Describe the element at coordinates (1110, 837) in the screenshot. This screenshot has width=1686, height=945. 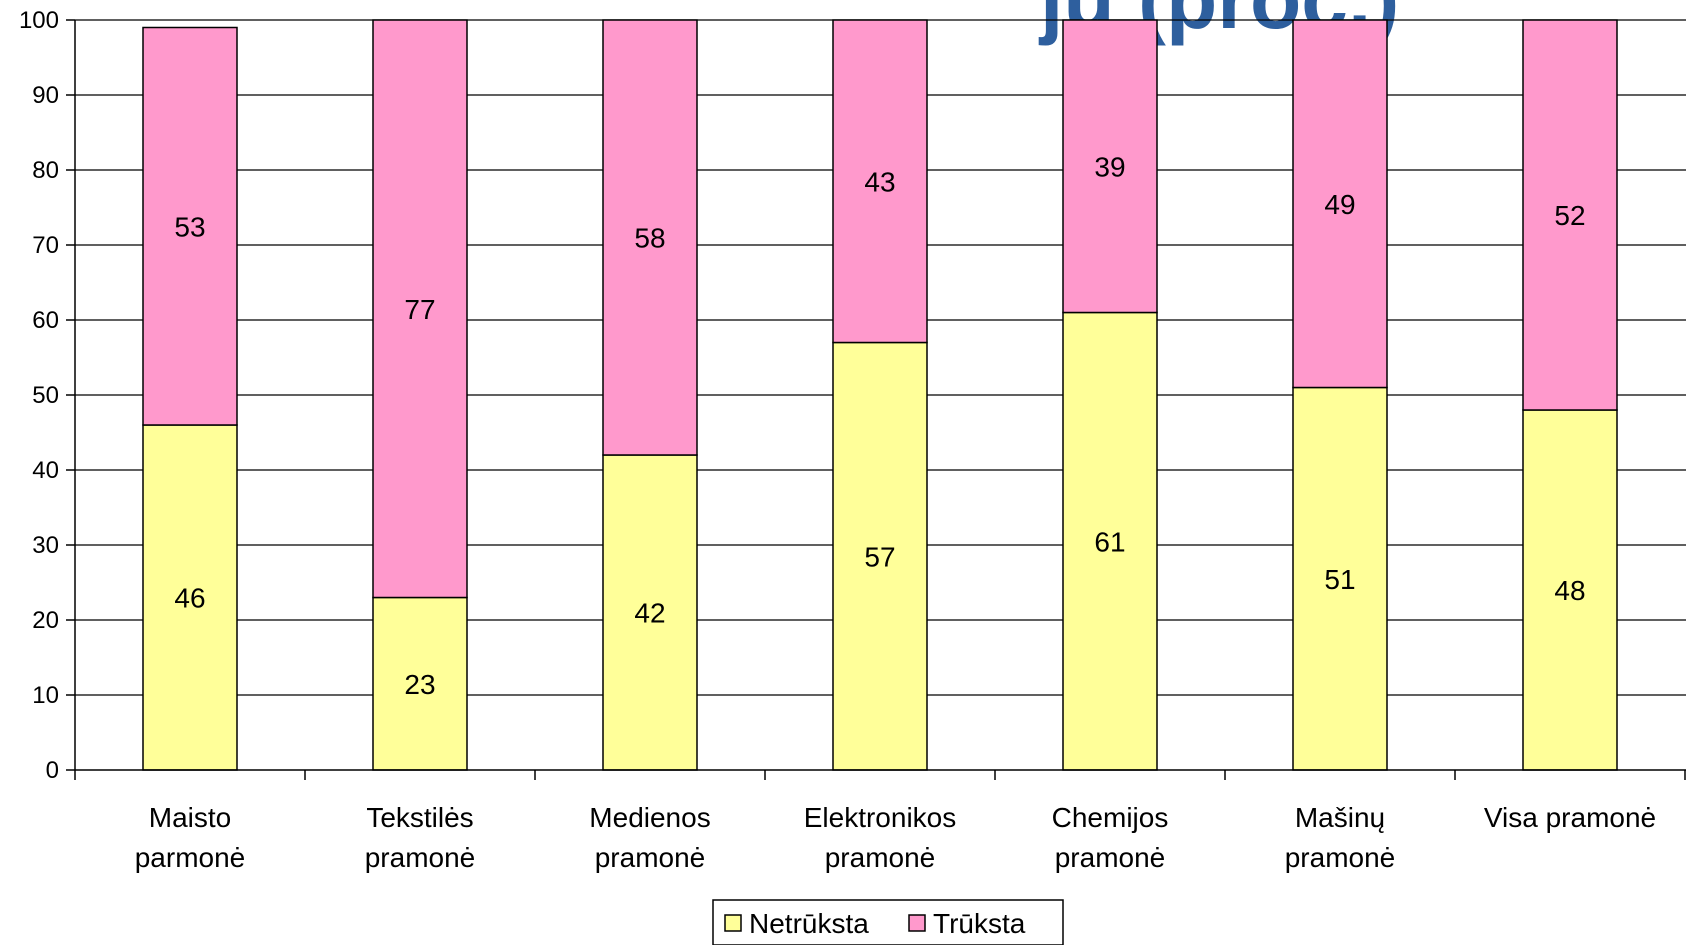
I see `x-category-label: Chemijos pramonė` at that location.